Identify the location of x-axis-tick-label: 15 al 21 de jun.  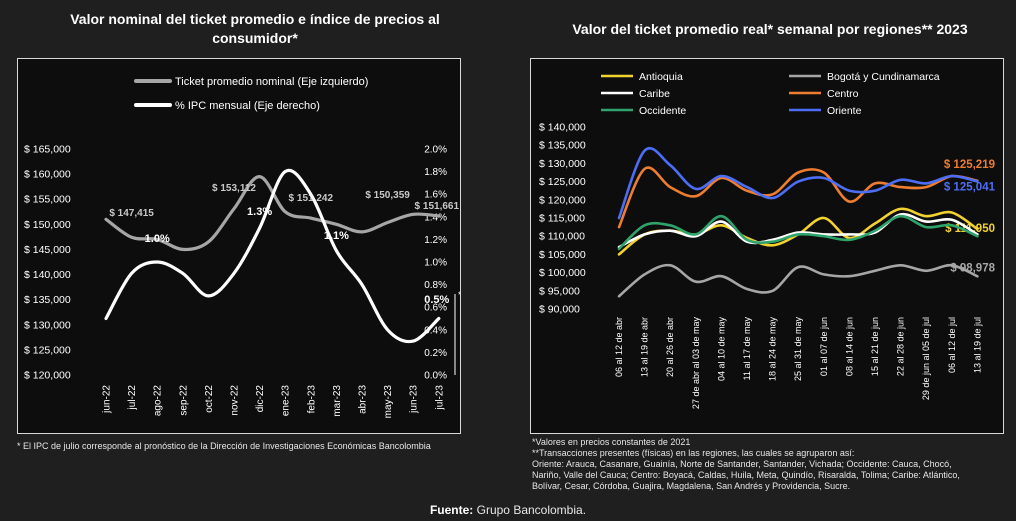
(875, 346).